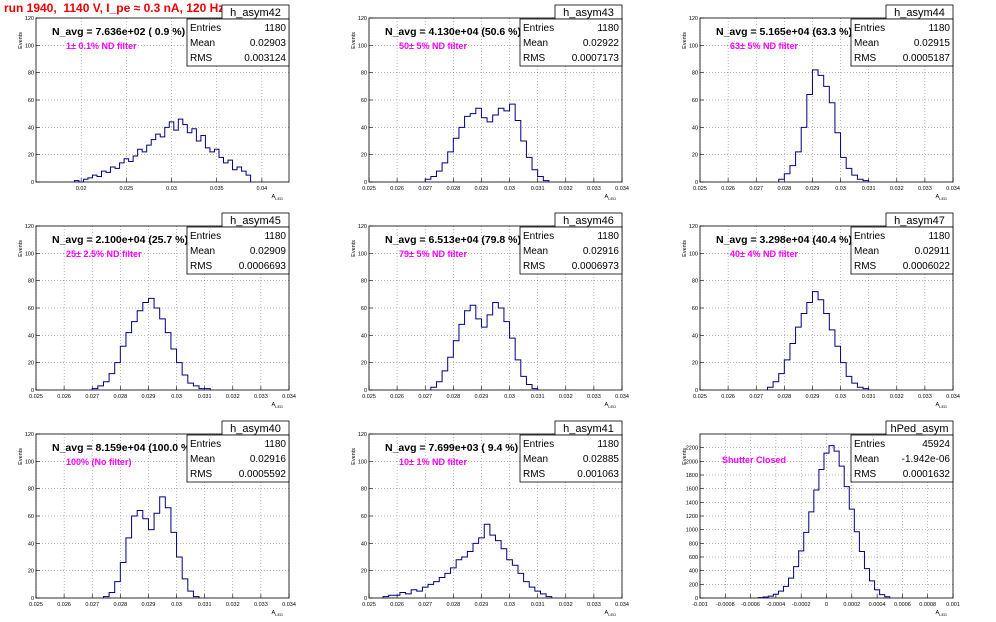 This screenshot has height=622, width=996. Describe the element at coordinates (289, 397) in the screenshot. I see `x-tick-label: 0.034` at that location.